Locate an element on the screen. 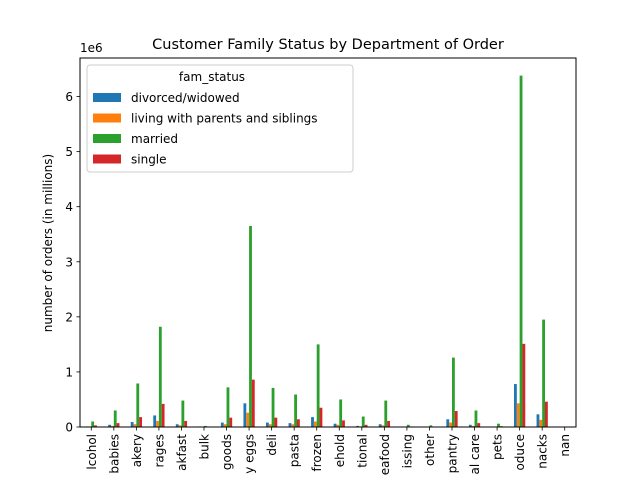 The image size is (640, 480). x-tick-label: oduce is located at coordinates (520, 452).